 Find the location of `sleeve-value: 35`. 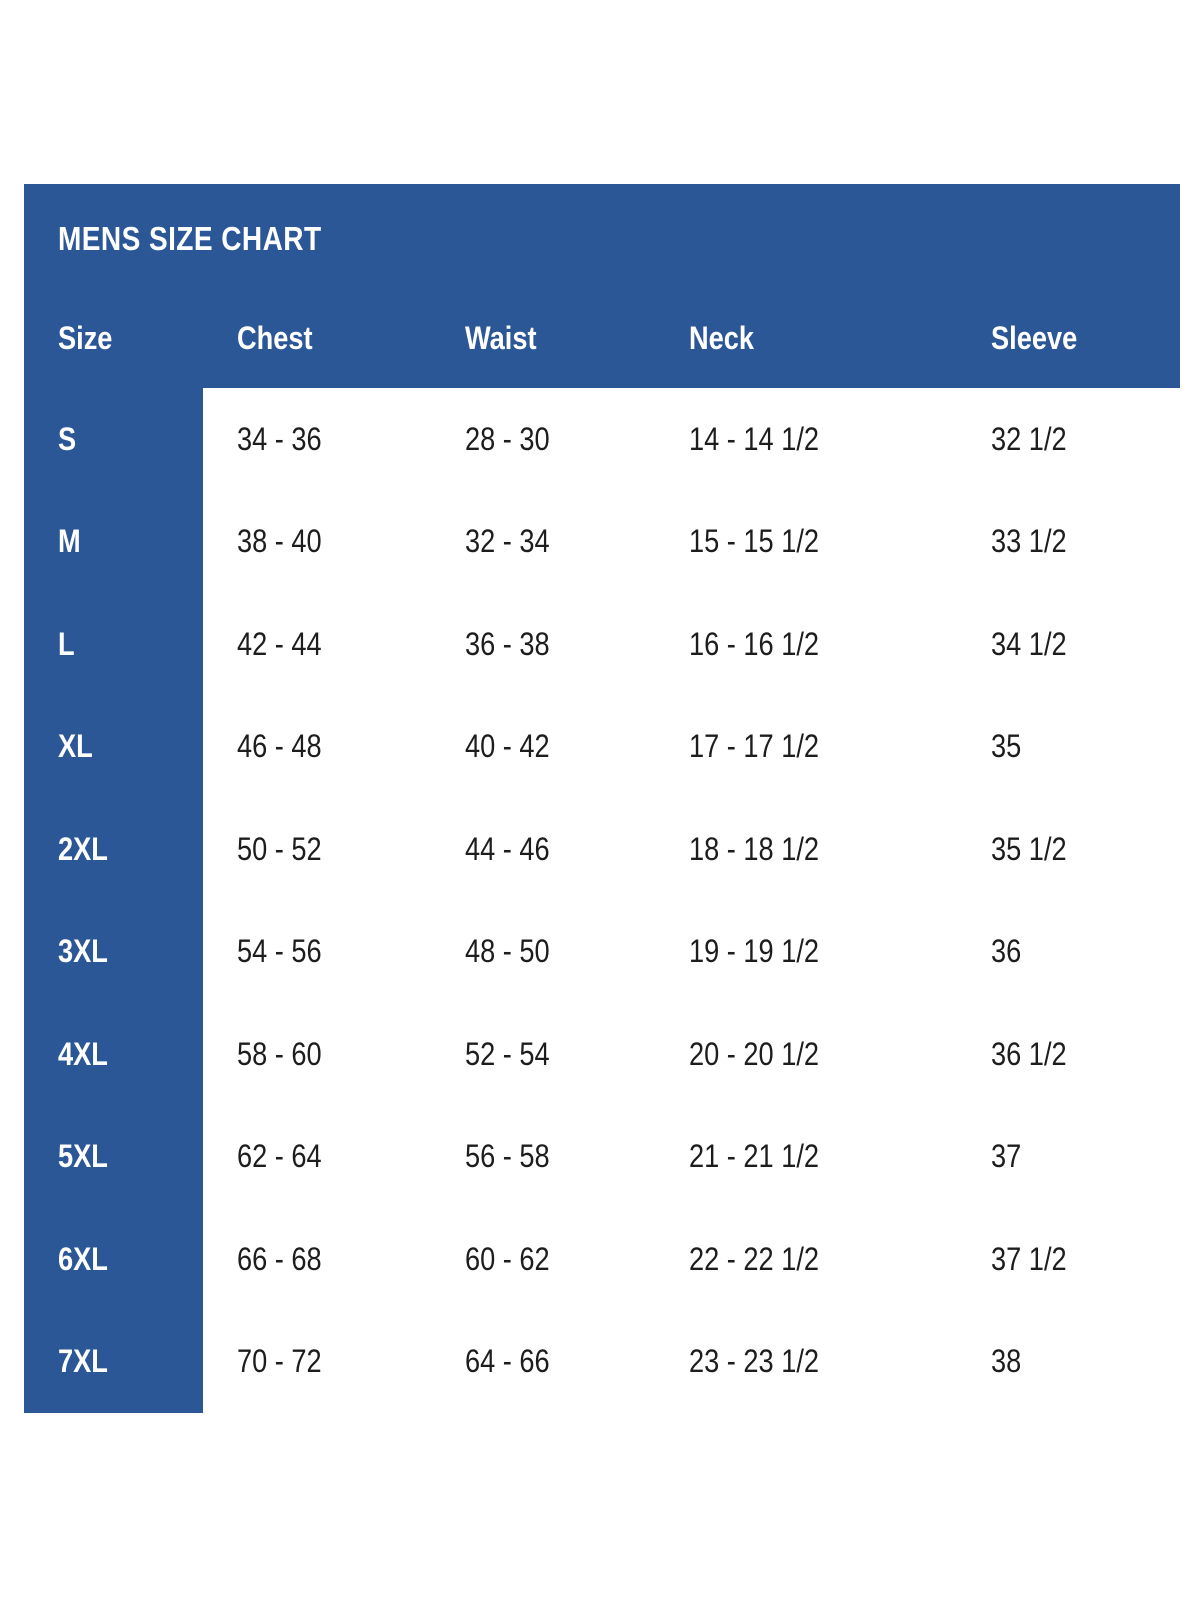

sleeve-value: 35 is located at coordinates (1085, 746).